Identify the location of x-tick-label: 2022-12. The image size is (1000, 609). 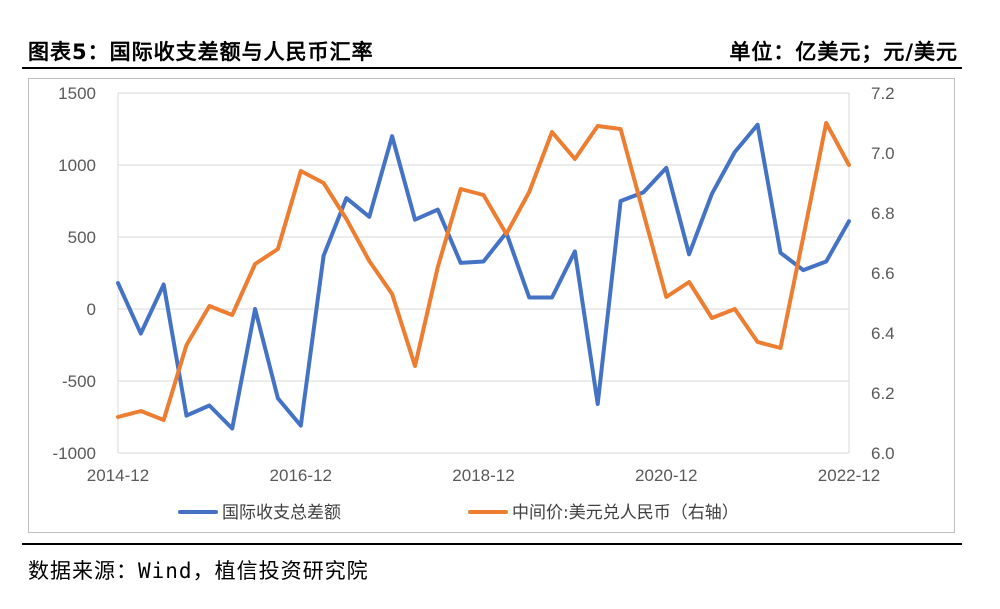
(849, 475).